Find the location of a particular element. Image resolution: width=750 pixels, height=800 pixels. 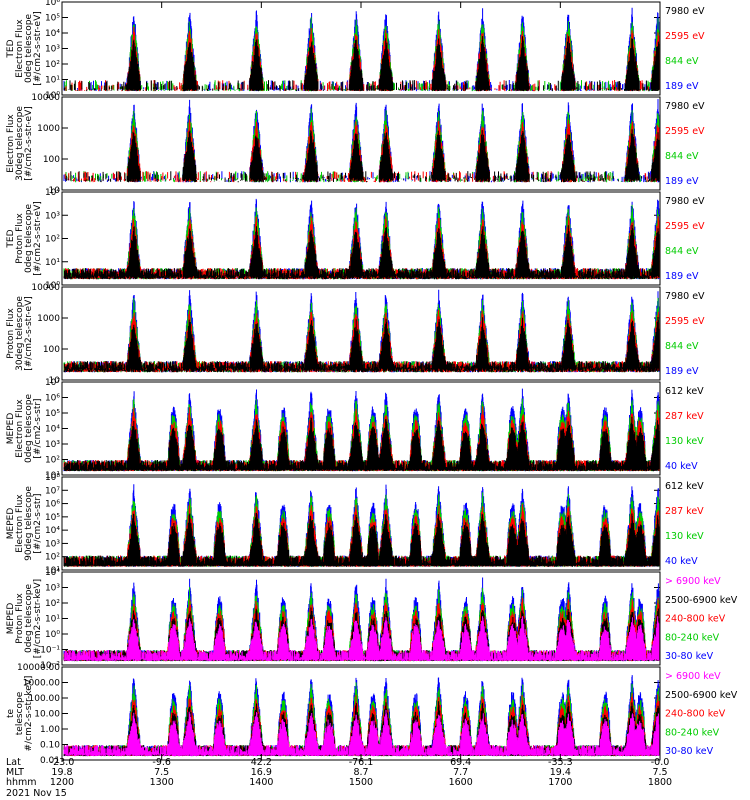

y-tick-label: 10⁷ is located at coordinates (52, 491).